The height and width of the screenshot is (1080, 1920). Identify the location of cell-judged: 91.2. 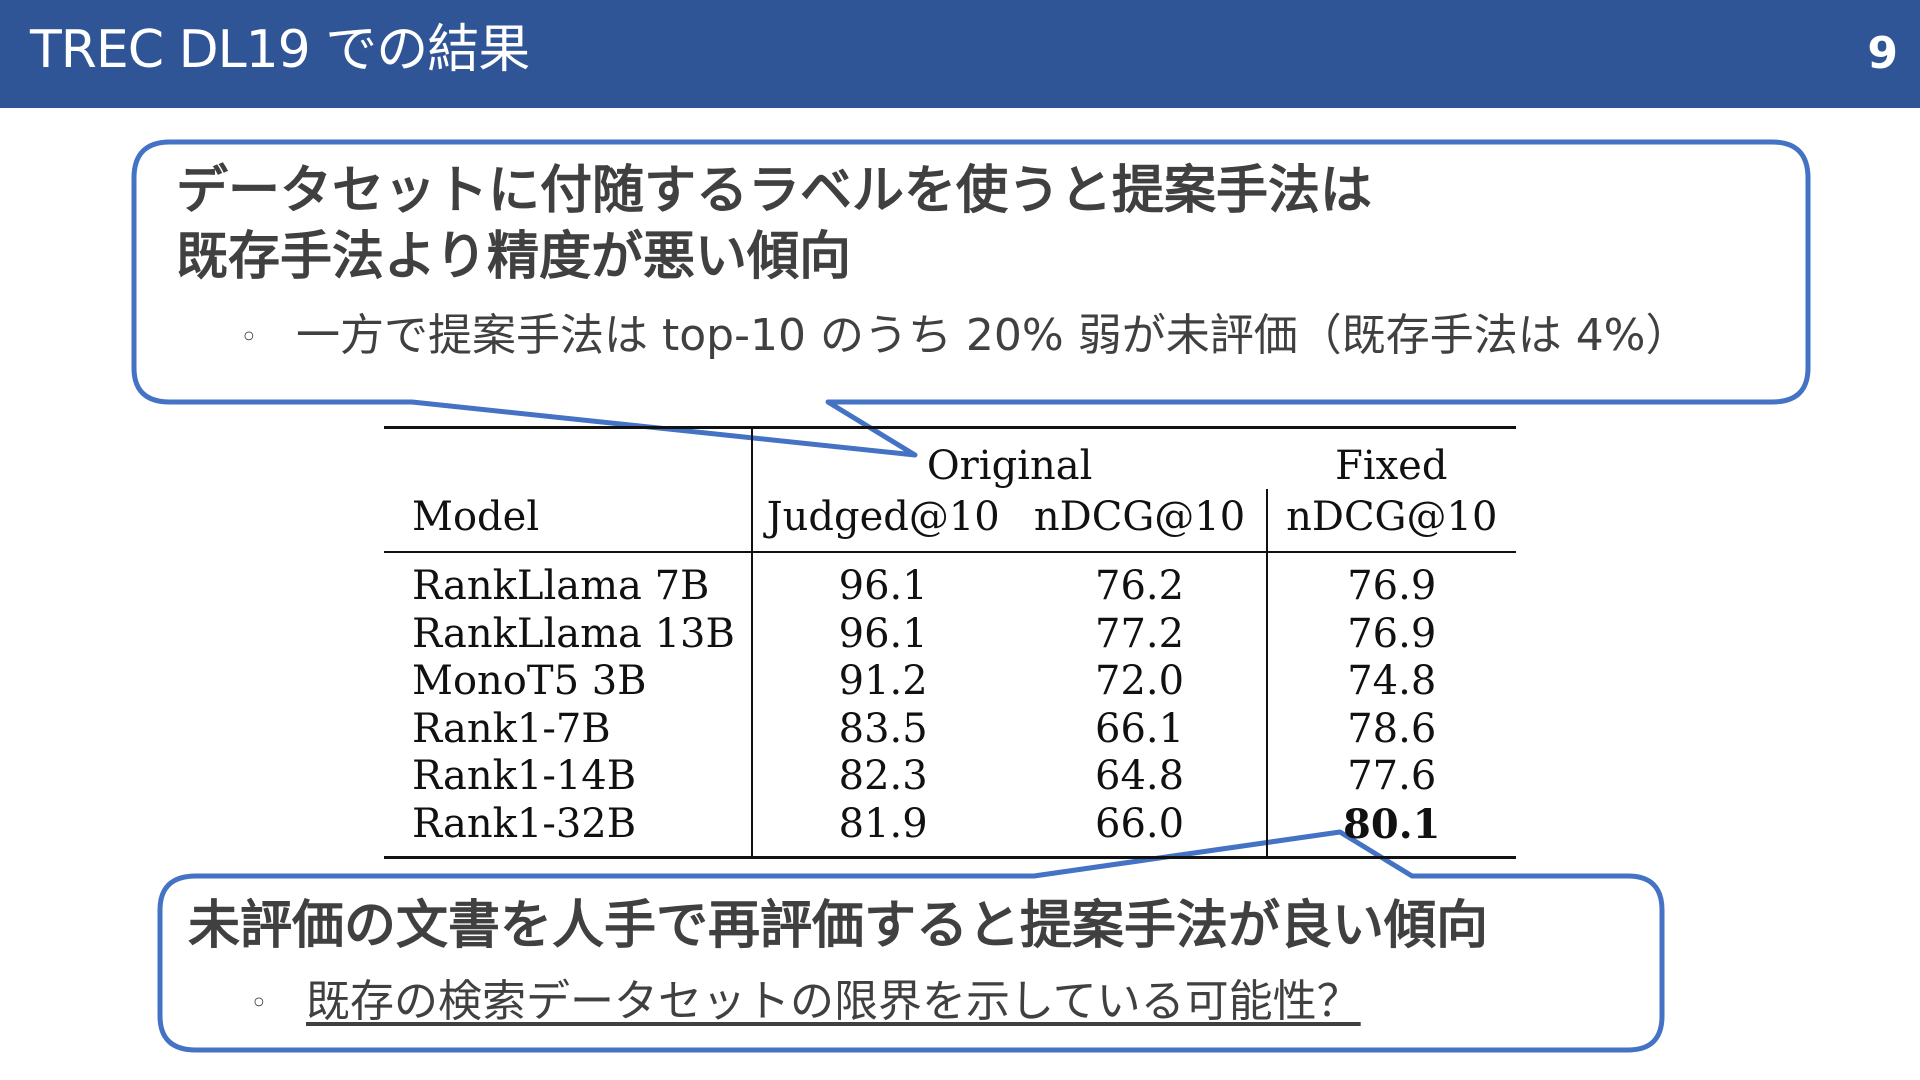
(882, 682).